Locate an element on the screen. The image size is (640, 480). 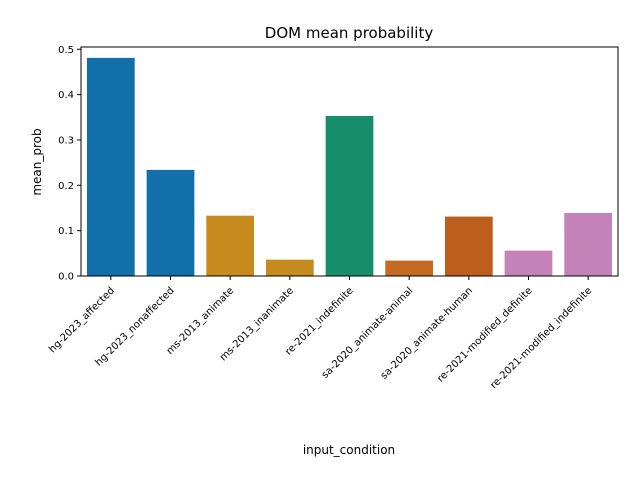
x-tick-label: re-2021-modified_indefinite is located at coordinates (541, 338).